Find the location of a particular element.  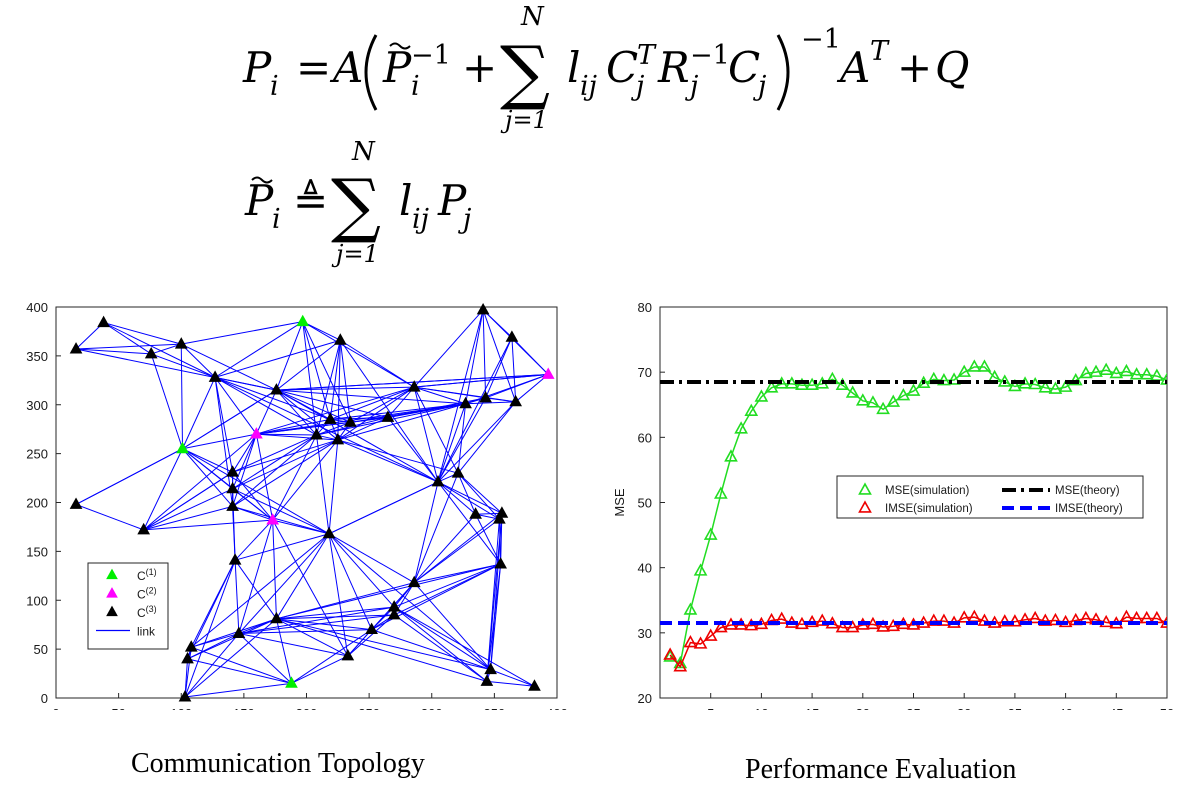

eq1-ptilde: P is located at coordinates (397, 67).